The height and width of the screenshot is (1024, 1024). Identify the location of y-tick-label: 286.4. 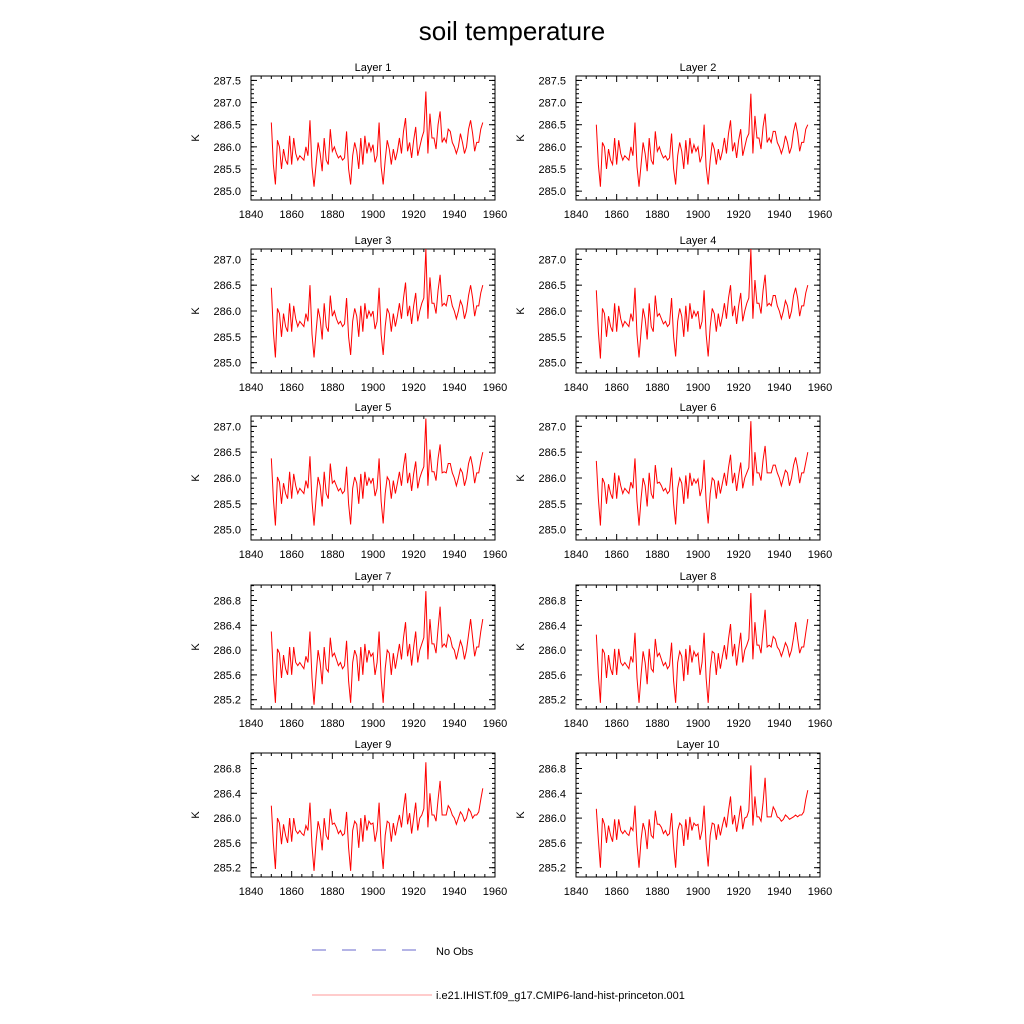
(552, 626).